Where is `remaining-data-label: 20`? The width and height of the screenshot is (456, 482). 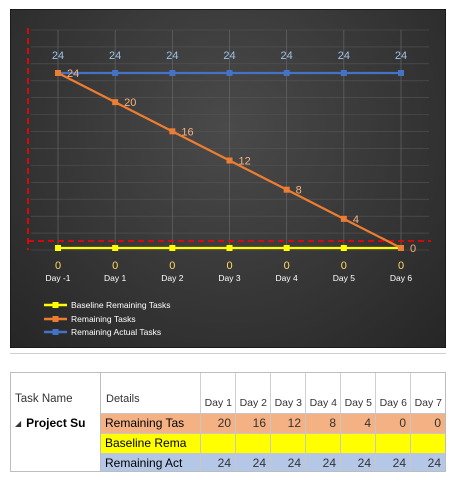 remaining-data-label: 20 is located at coordinates (130, 103).